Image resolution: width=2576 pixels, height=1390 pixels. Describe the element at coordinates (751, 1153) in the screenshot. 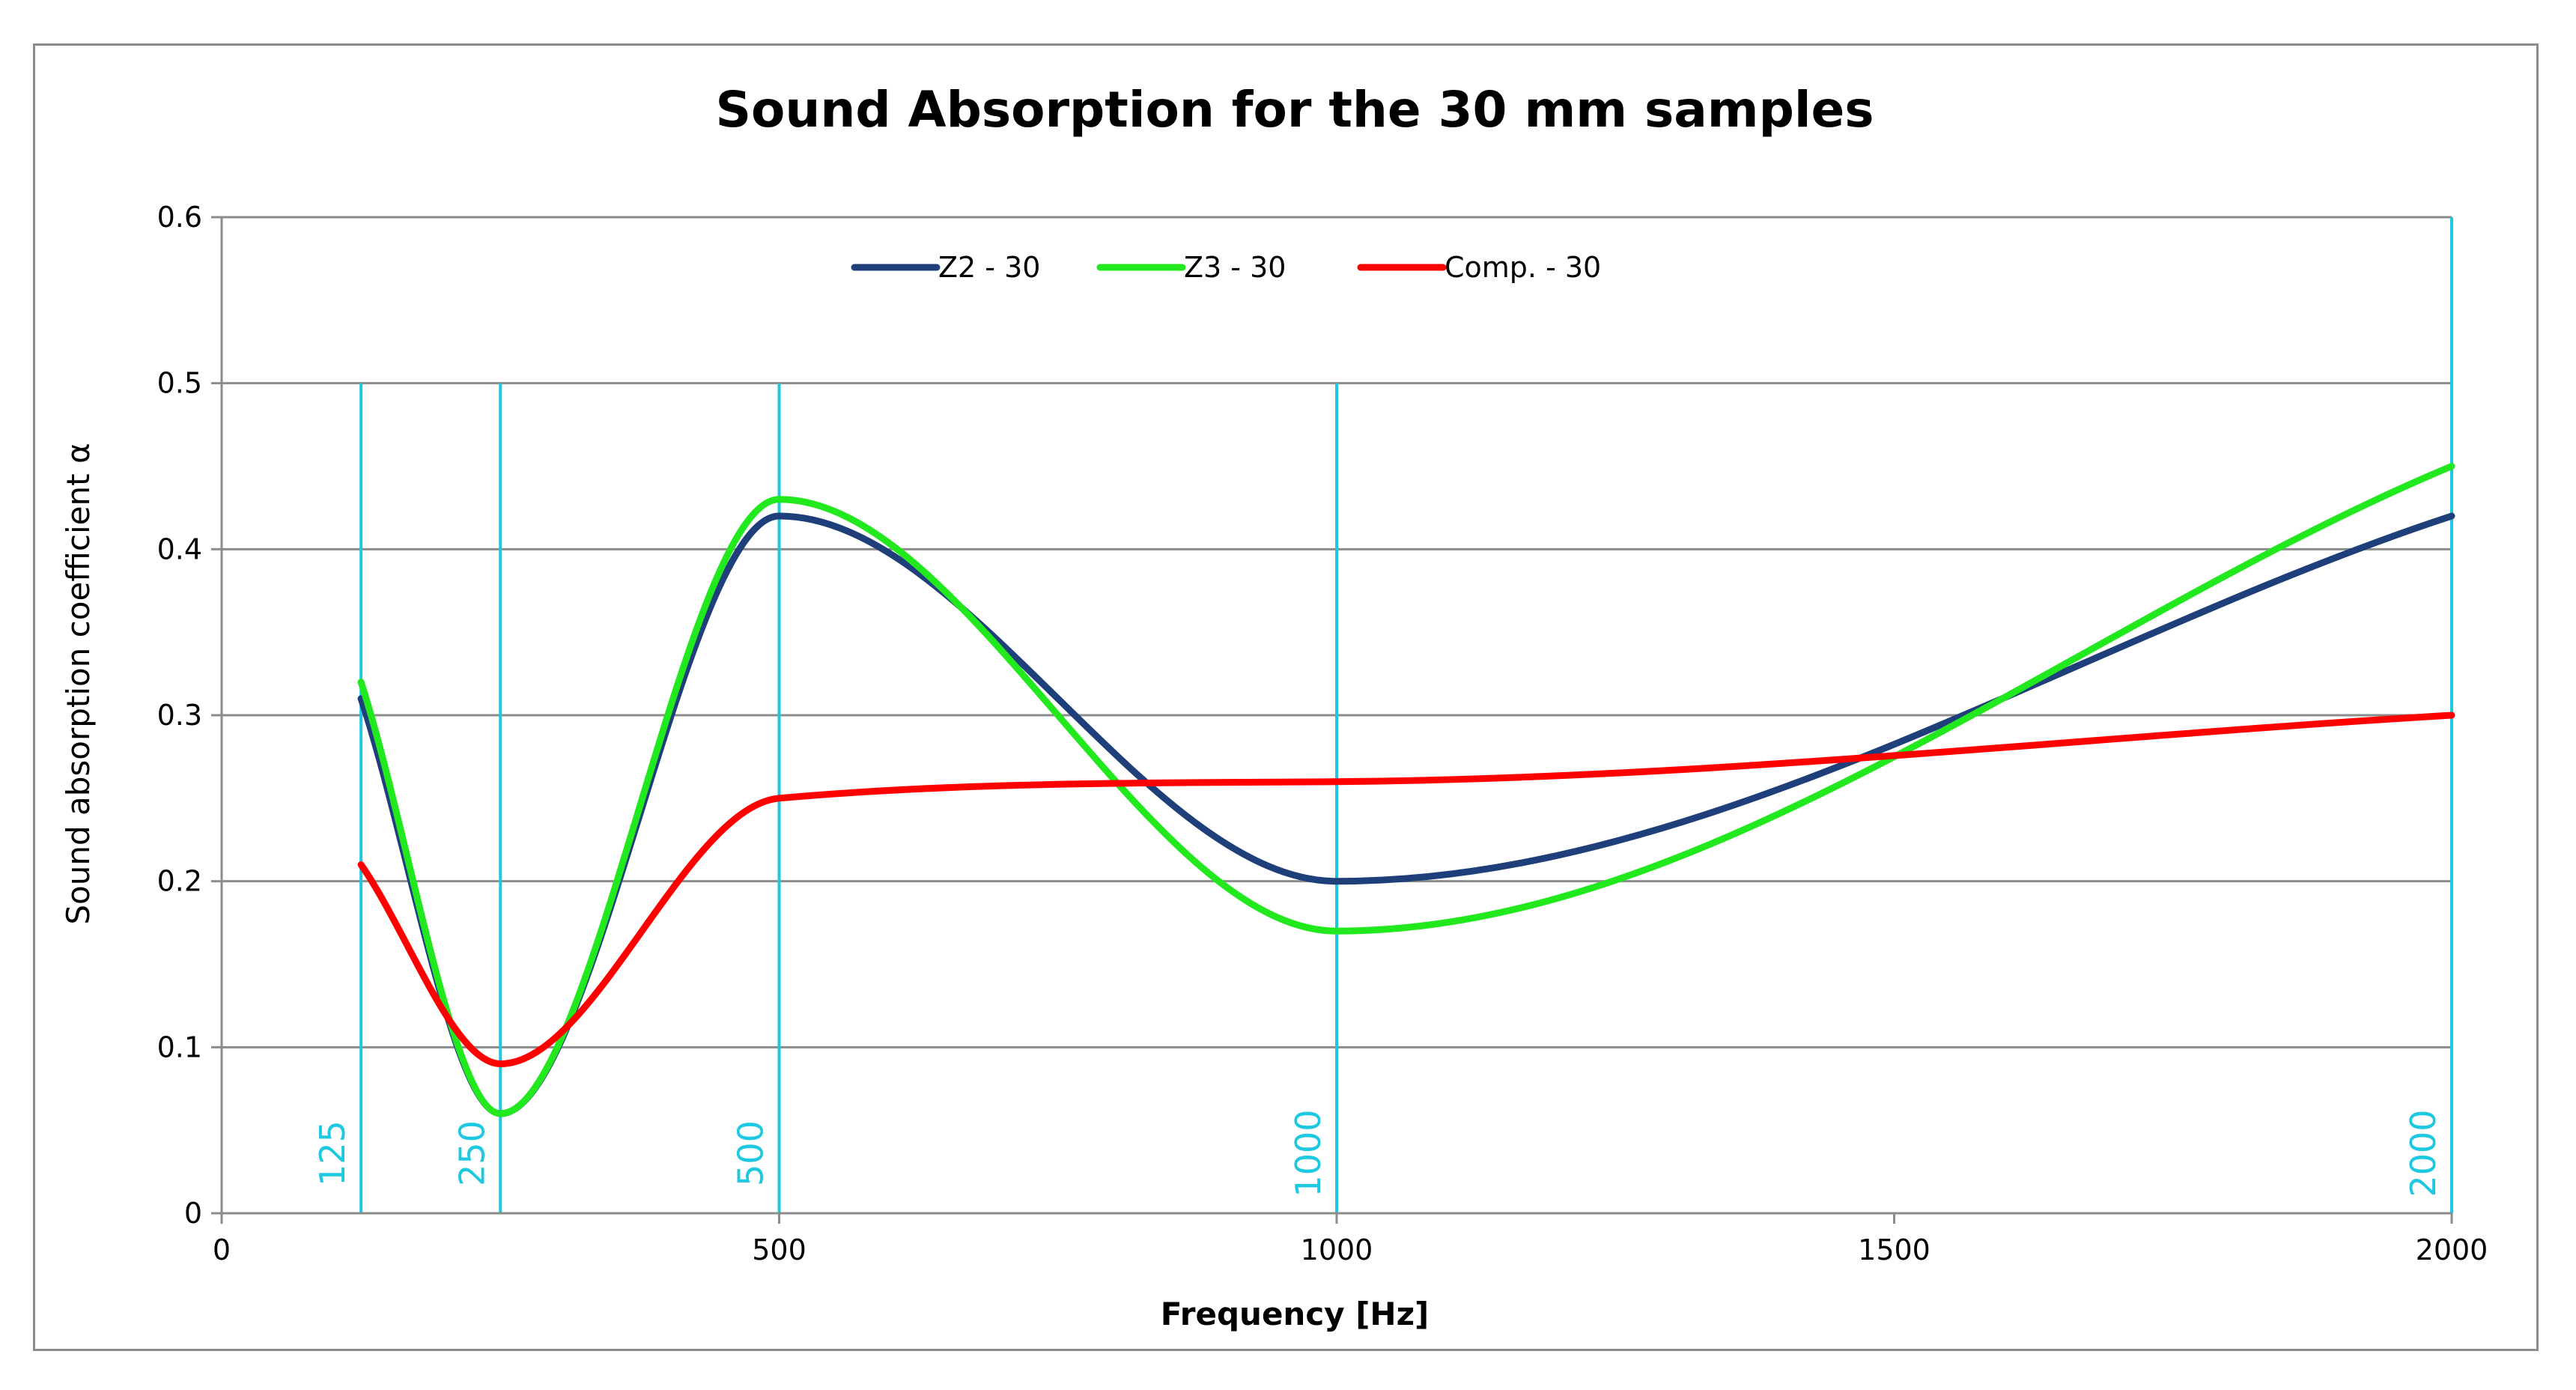

I see `frequency-marker-label: 500` at that location.